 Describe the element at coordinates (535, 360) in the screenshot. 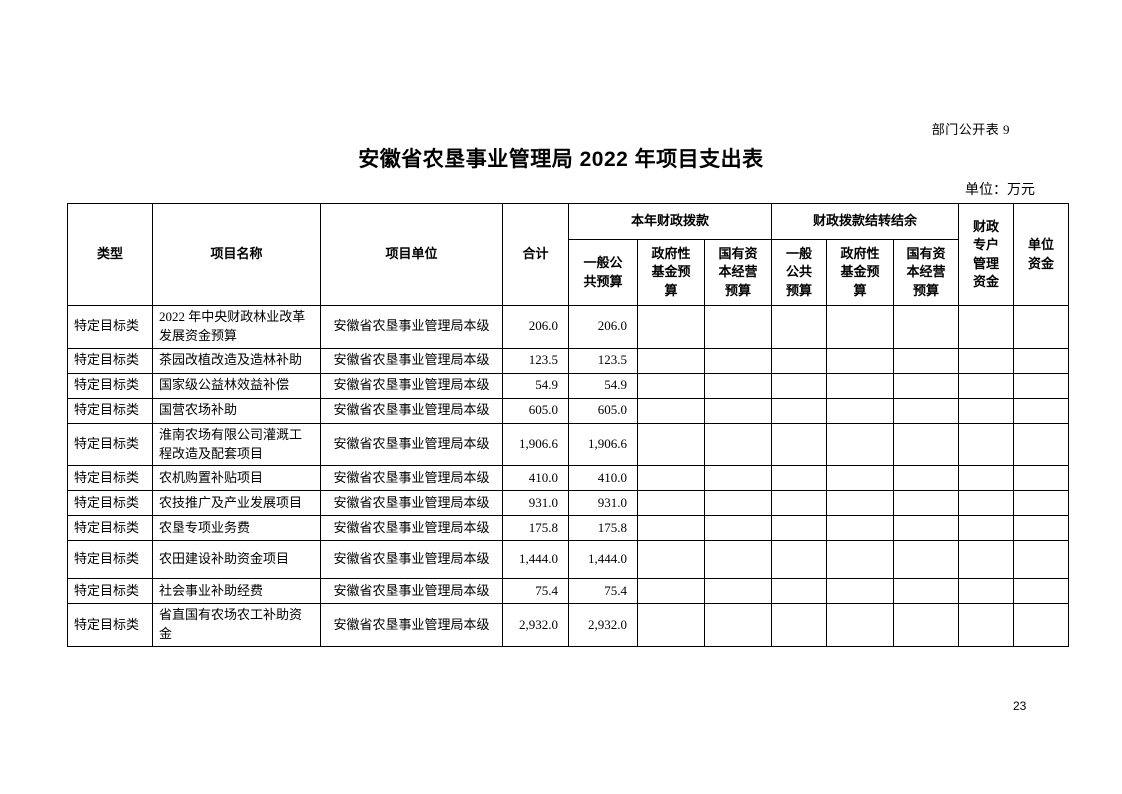

I see `cell-total: 123.5` at that location.